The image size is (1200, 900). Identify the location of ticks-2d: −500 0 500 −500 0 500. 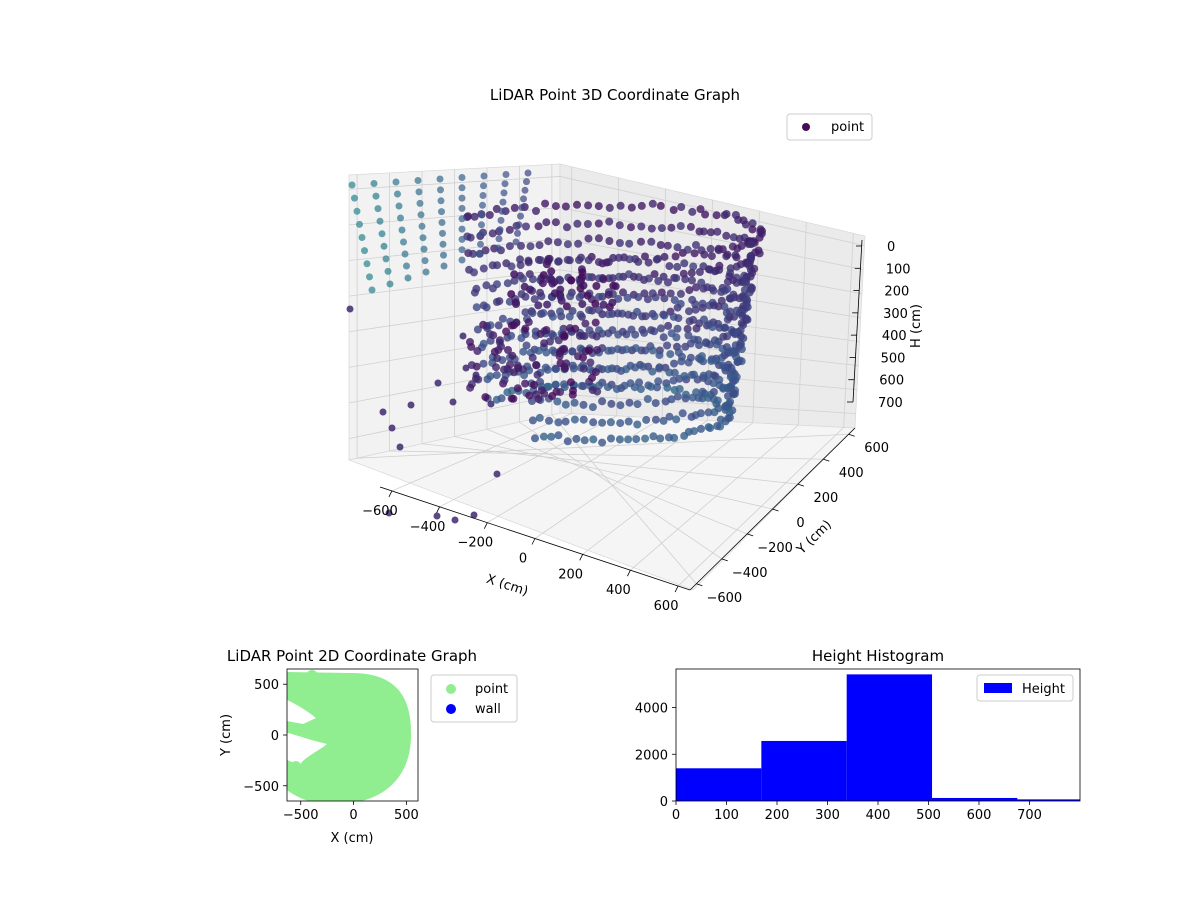
(331, 750).